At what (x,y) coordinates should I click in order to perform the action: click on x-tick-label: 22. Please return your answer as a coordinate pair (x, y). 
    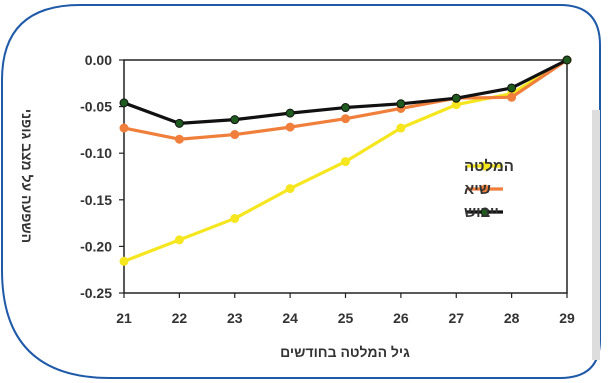
    Looking at the image, I should click on (180, 318).